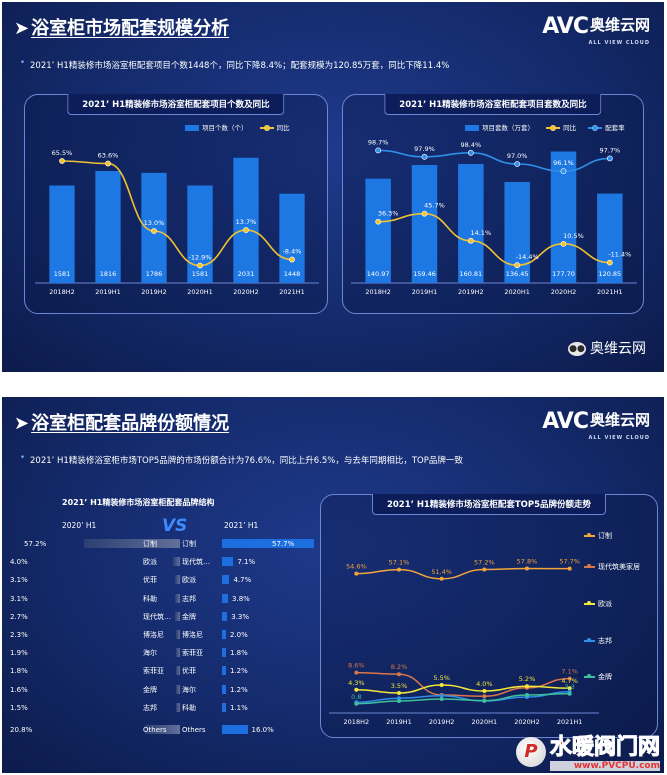 This screenshot has height=775, width=667. What do you see at coordinates (619, 25) in the screenshot?
I see `logo-cn: 奥维云网` at bounding box center [619, 25].